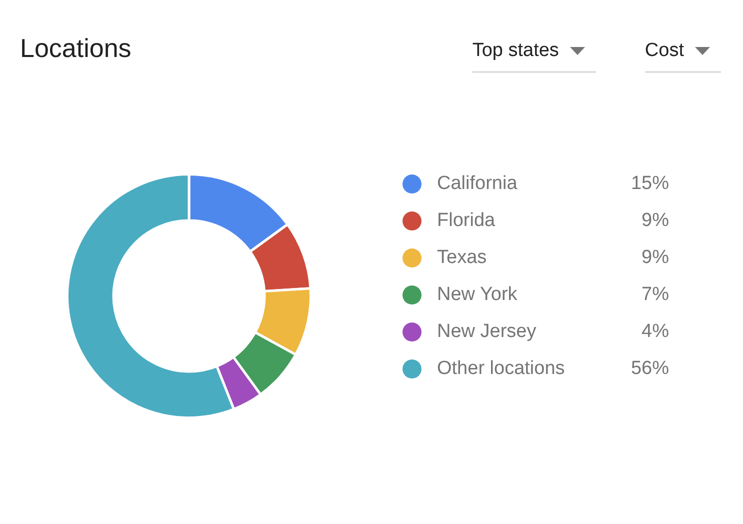 The width and height of the screenshot is (743, 524). What do you see at coordinates (466, 221) in the screenshot?
I see `legend-label: Florida` at bounding box center [466, 221].